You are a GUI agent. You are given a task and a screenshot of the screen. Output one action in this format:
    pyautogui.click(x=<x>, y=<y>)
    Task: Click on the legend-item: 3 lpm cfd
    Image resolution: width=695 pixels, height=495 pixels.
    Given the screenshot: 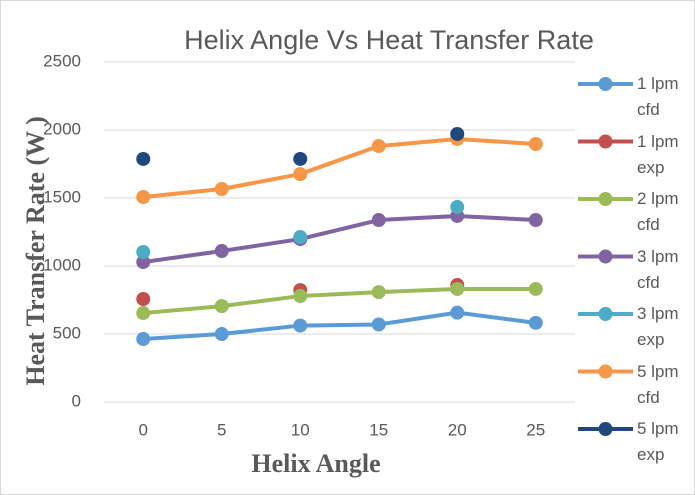 What is the action you would take?
    pyautogui.click(x=636, y=278)
    